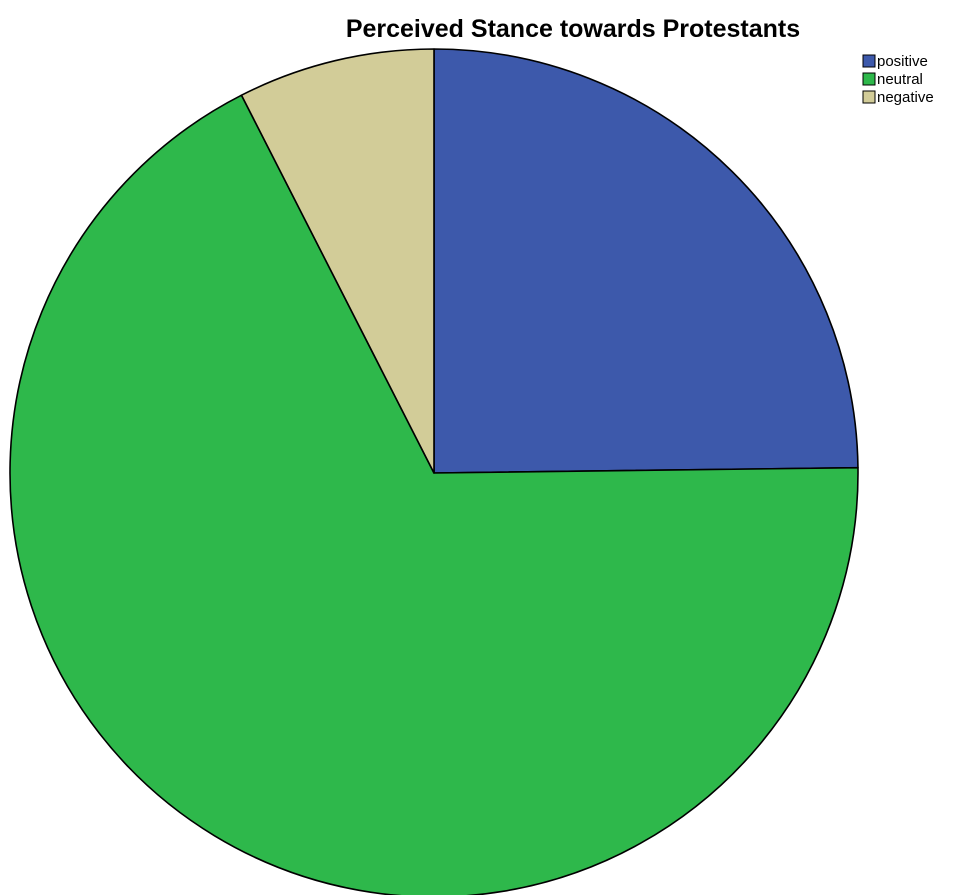  I want to click on chart-title: Perceived Stance towards Protestants, so click(573, 29).